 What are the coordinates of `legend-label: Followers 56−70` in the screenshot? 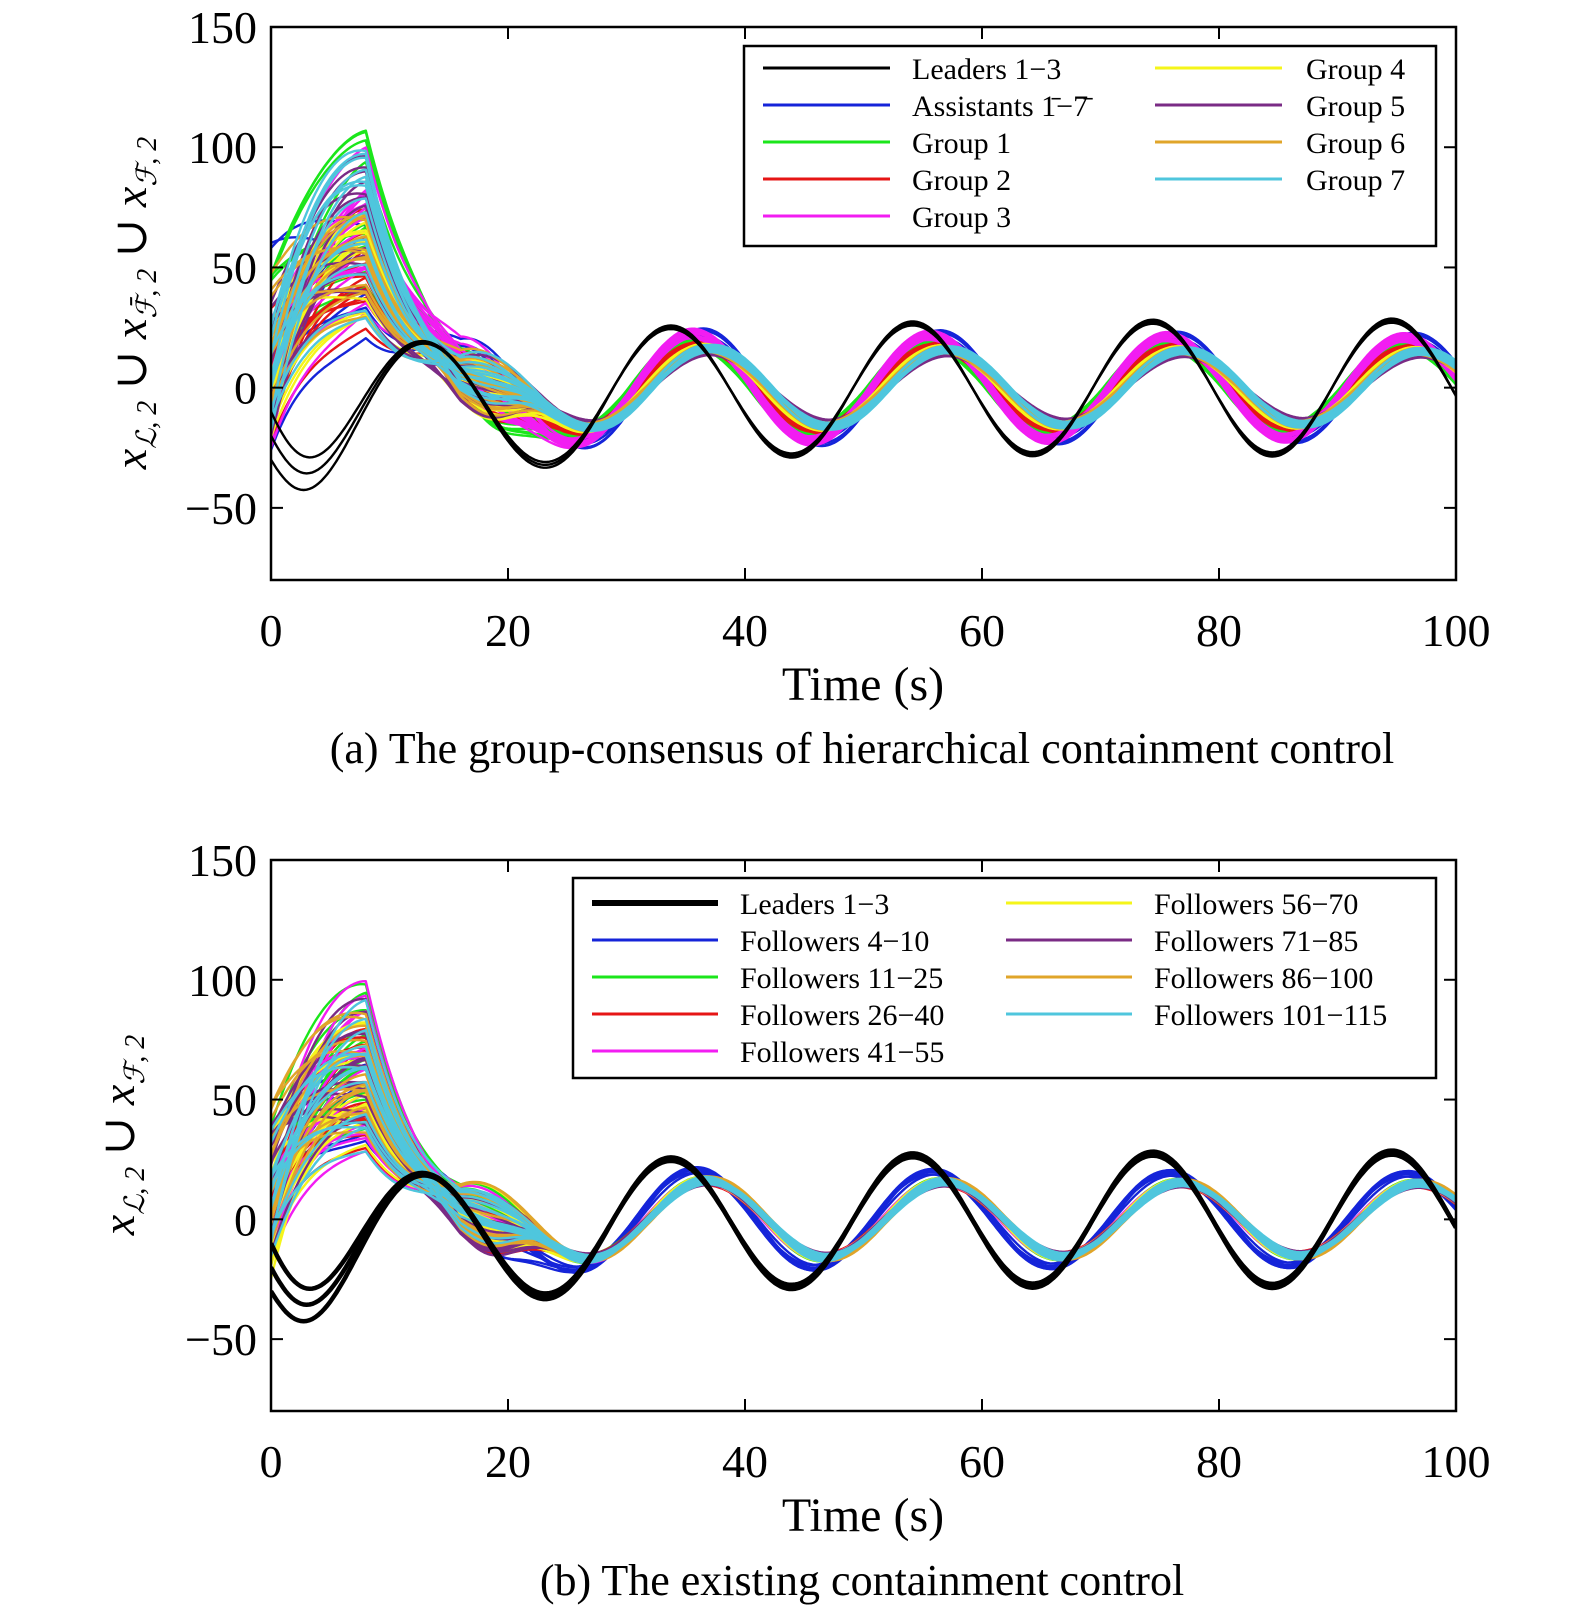 It's located at (1256, 904).